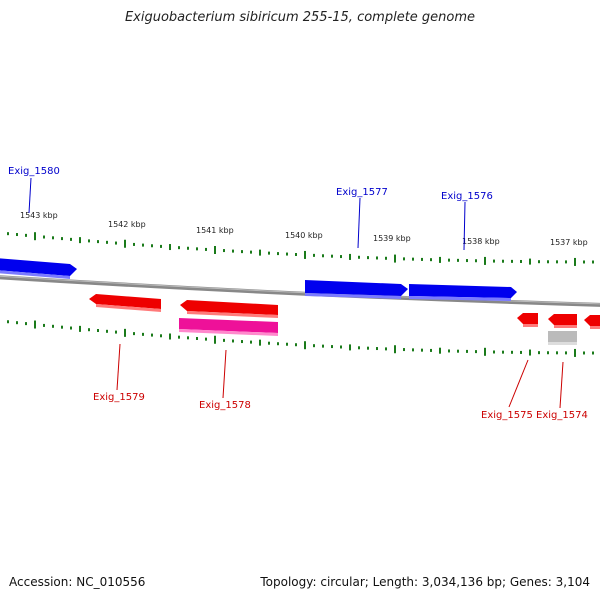 Image resolution: width=600 pixels, height=600 pixels. I want to click on label-exig-1574: Exig_1574, so click(562, 415).